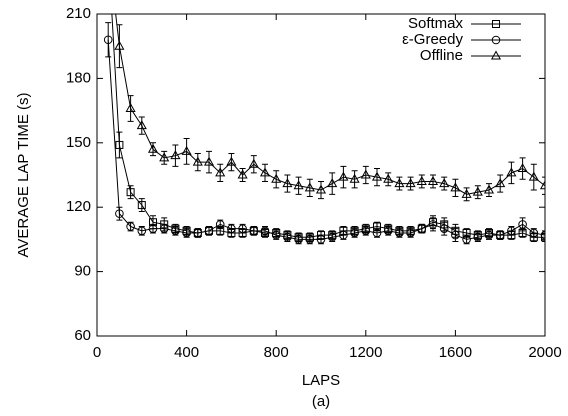 Image resolution: width=568 pixels, height=416 pixels. What do you see at coordinates (82, 335) in the screenshot?
I see `y-tick-label: 60` at bounding box center [82, 335].